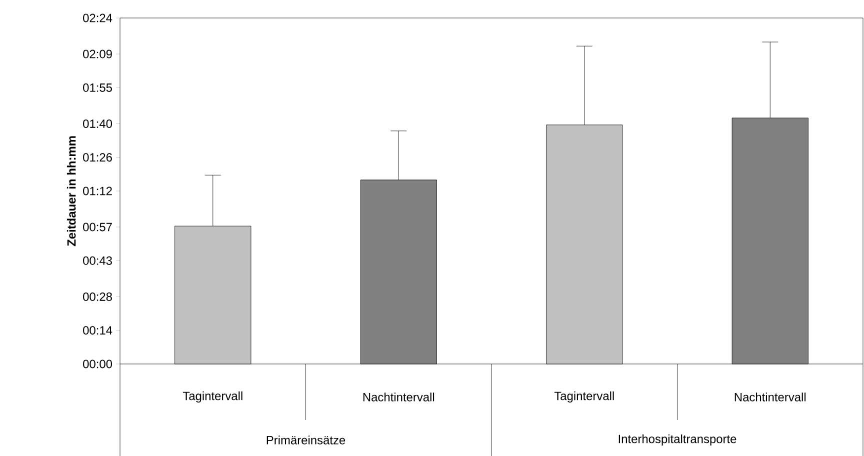 The width and height of the screenshot is (864, 456). Describe the element at coordinates (97, 123) in the screenshot. I see `y-tick-label: 01:40` at that location.